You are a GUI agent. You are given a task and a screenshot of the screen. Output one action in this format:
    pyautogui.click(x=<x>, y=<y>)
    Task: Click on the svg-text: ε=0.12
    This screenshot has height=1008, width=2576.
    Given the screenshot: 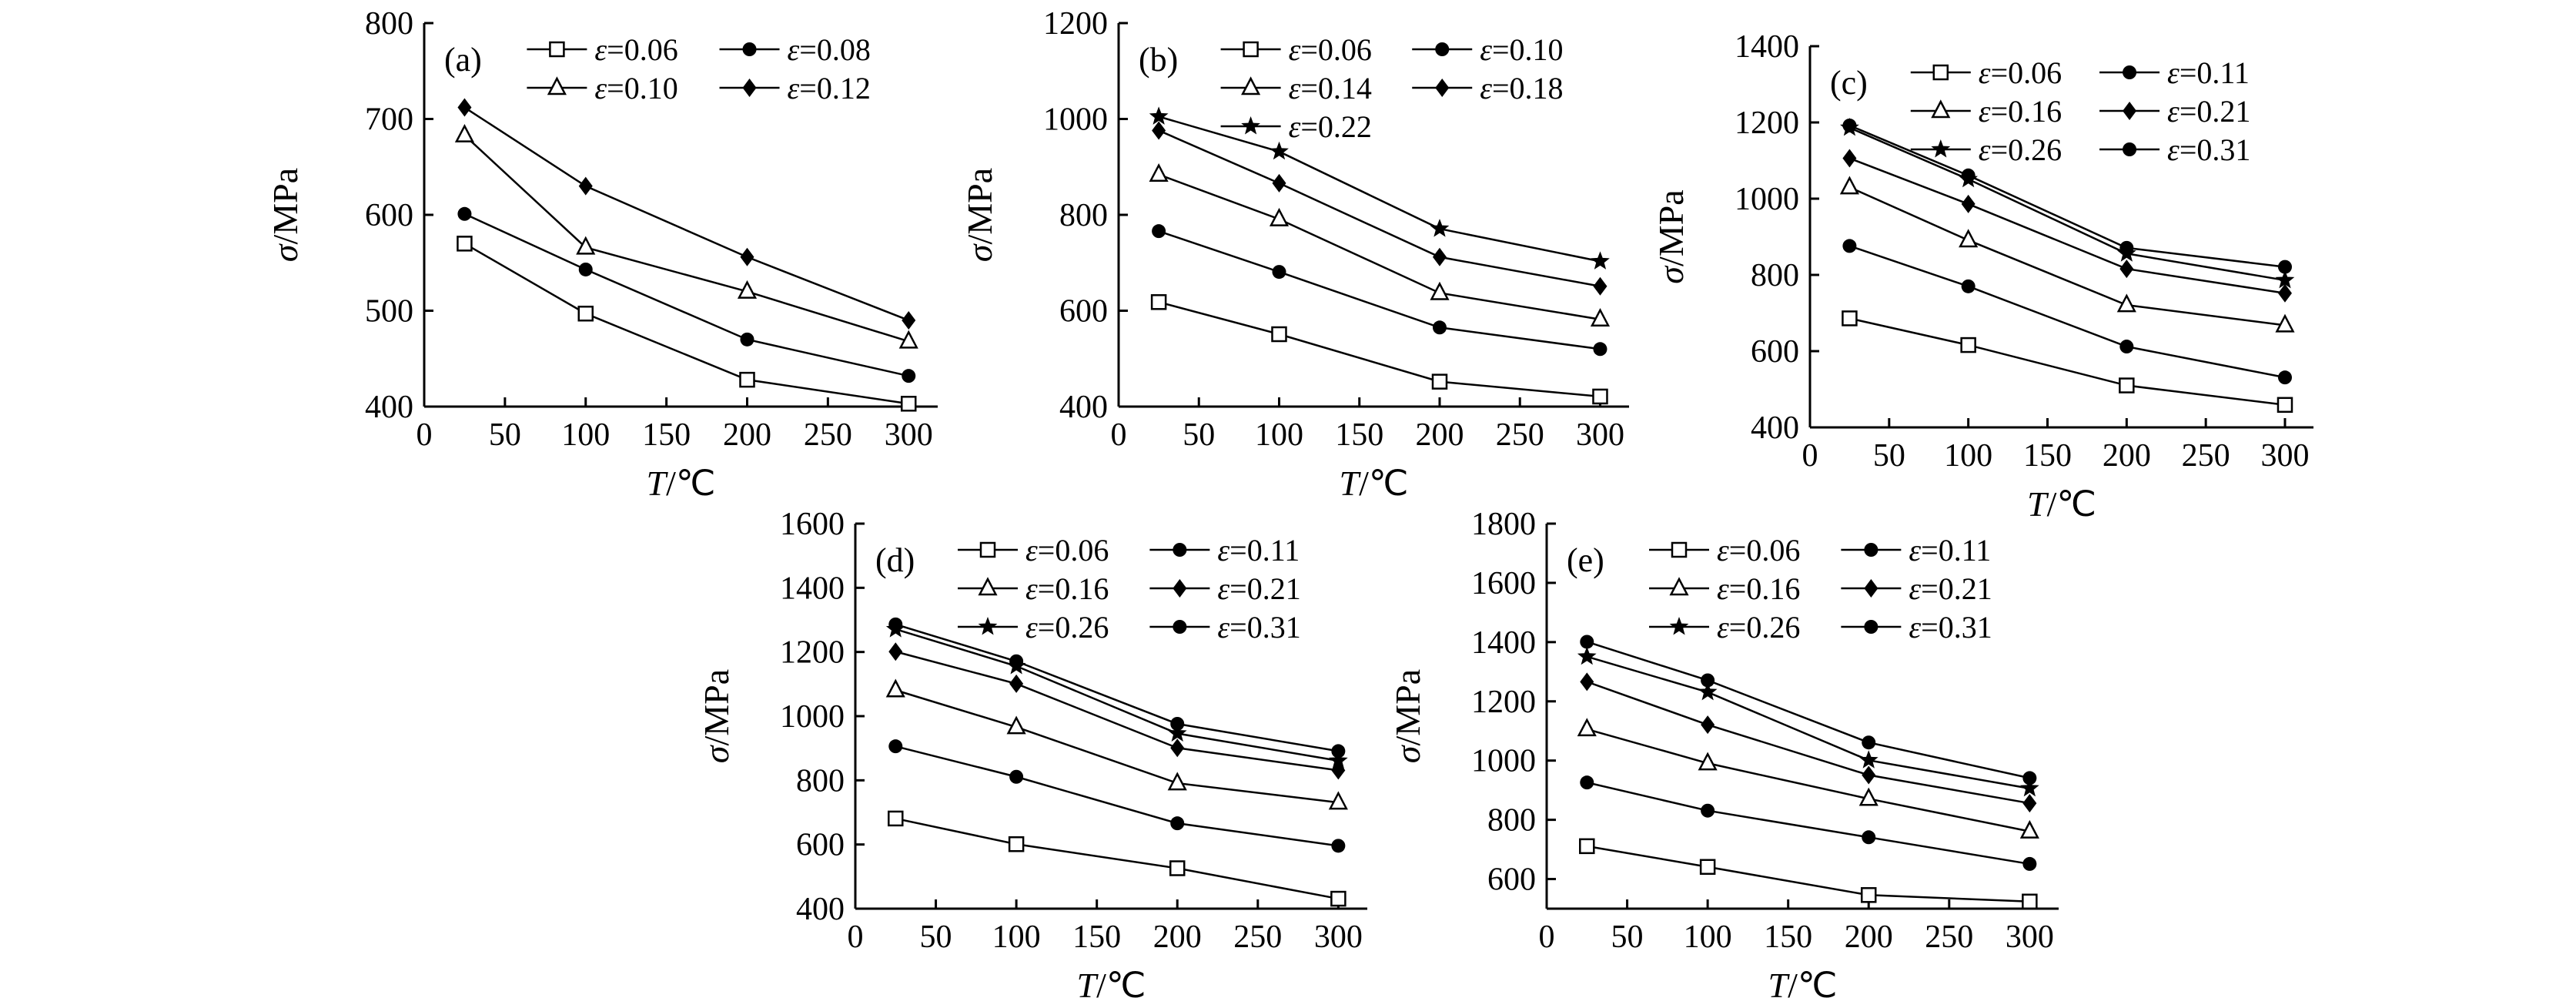 What is the action you would take?
    pyautogui.click(x=830, y=88)
    